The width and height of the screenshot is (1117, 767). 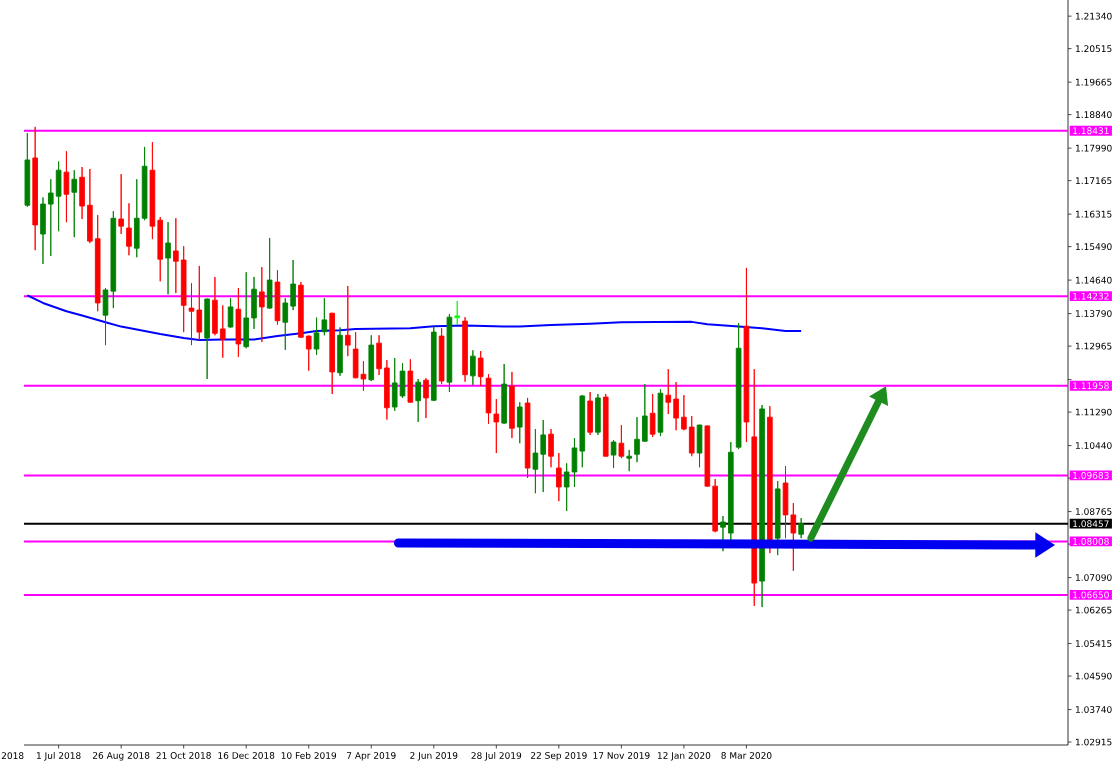 What do you see at coordinates (746, 755) in the screenshot?
I see `x-tick-label: 8 Mar 2020` at bounding box center [746, 755].